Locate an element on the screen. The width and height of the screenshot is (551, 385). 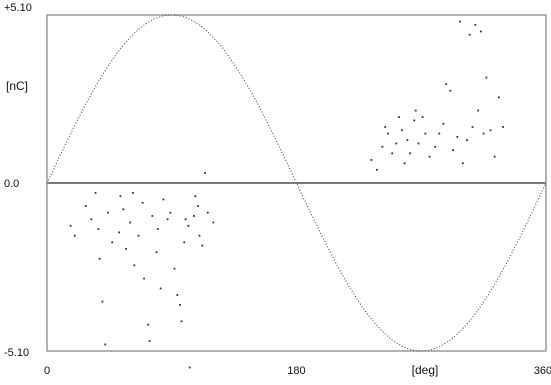
x-unit-label: [deg] is located at coordinates (425, 370).